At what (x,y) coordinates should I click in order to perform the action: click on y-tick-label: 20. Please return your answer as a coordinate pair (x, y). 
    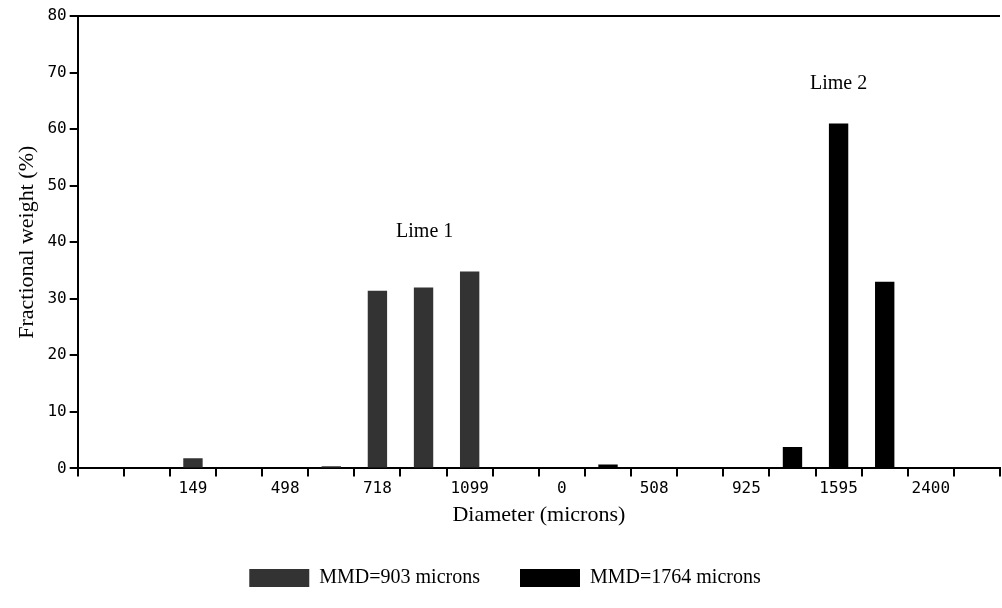
    Looking at the image, I should click on (57, 354).